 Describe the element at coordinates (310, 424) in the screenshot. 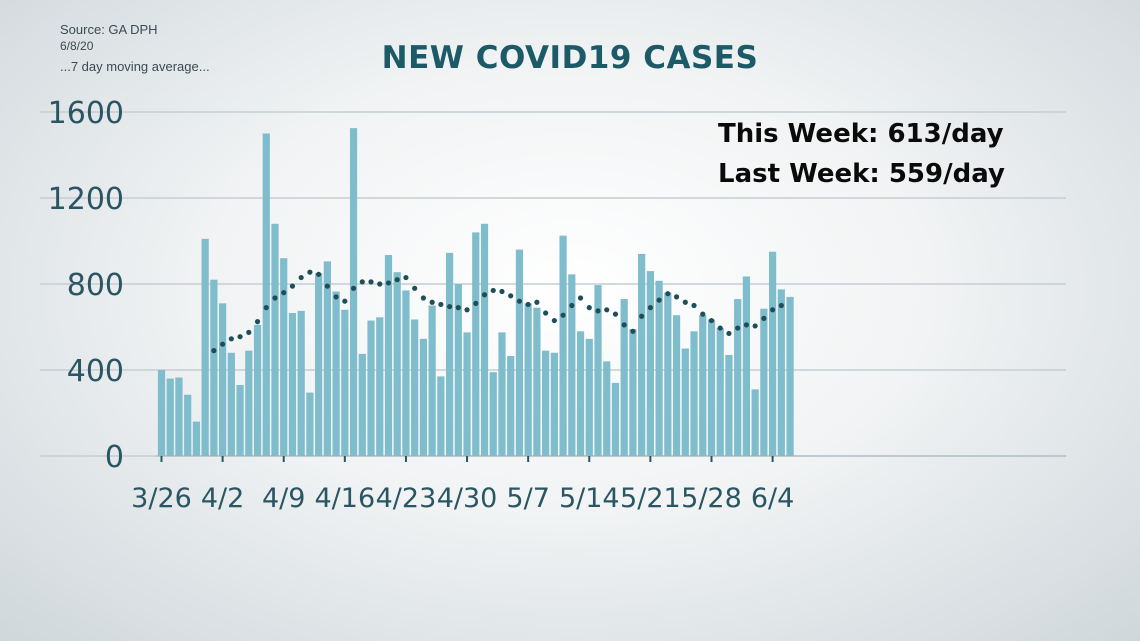

I see `bar-4/12` at that location.